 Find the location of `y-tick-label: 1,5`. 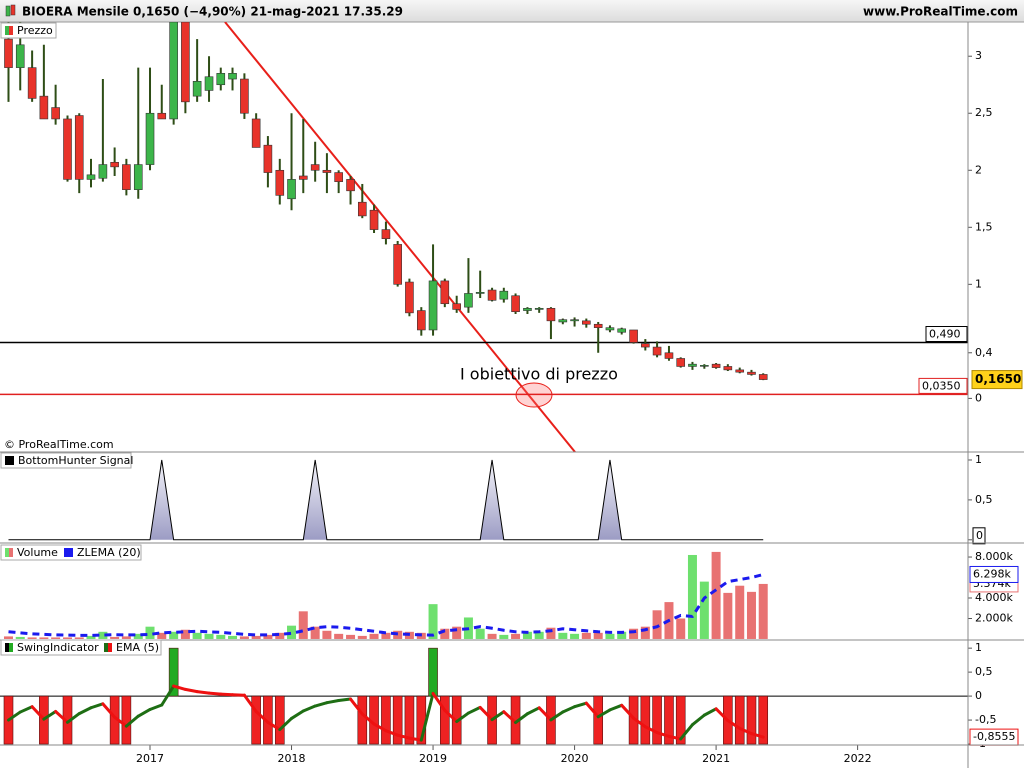

y-tick-label: 1,5 is located at coordinates (984, 226).